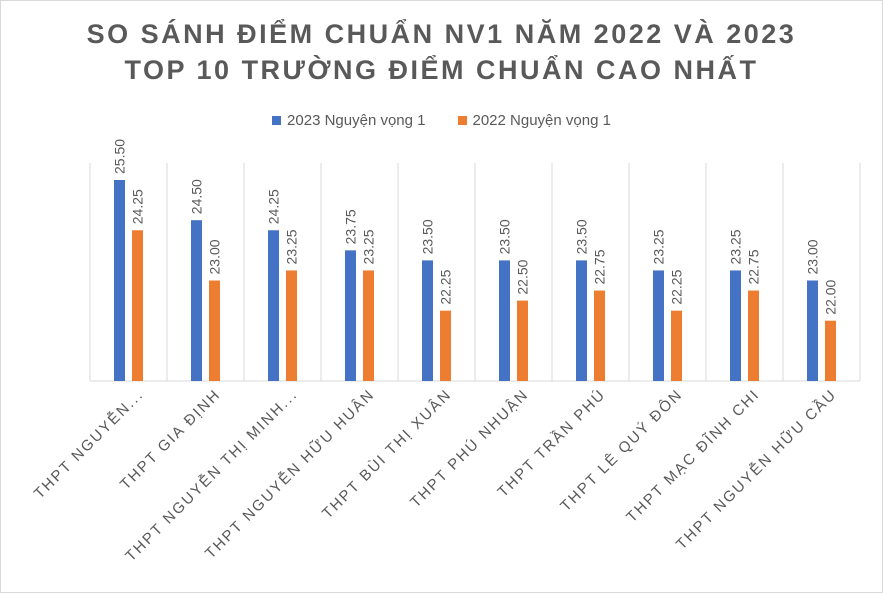  What do you see at coordinates (754, 266) in the screenshot?
I see `data-label-2022-8: 22.75` at bounding box center [754, 266].